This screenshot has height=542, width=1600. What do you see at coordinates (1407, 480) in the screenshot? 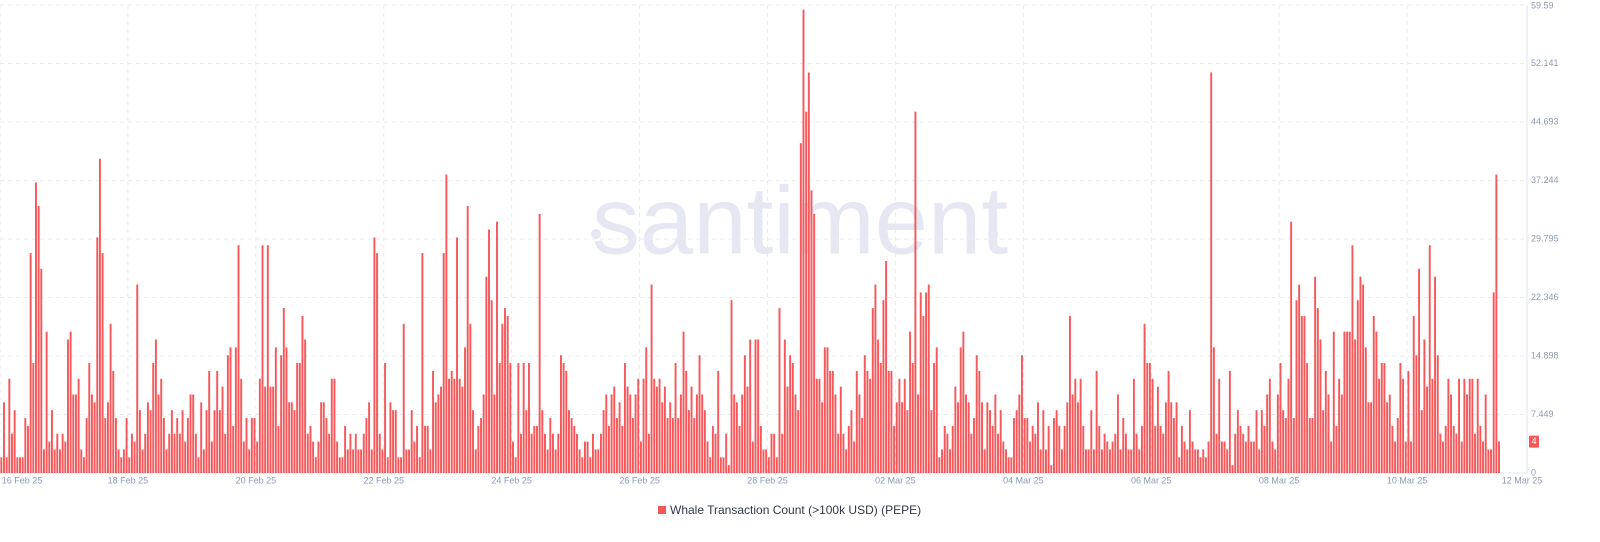
I see `x-tick-label: 10 Mar 25` at bounding box center [1407, 480].